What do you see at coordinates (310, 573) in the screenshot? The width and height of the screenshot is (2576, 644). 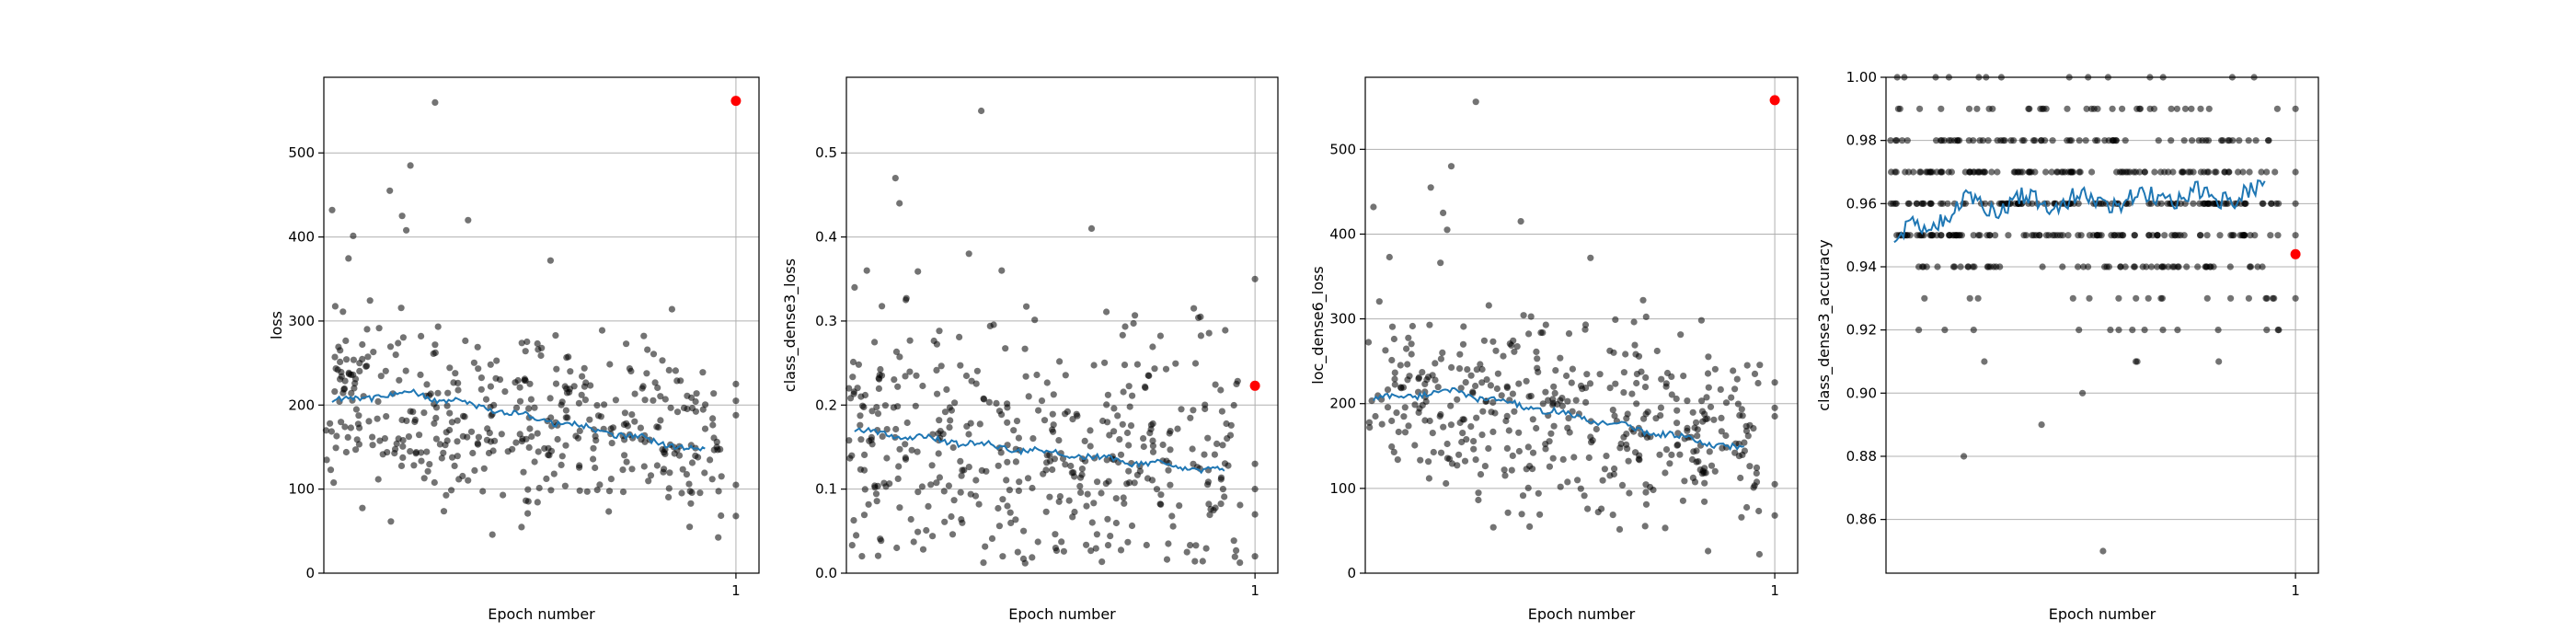 I see `y-tick-label: 0` at bounding box center [310, 573].